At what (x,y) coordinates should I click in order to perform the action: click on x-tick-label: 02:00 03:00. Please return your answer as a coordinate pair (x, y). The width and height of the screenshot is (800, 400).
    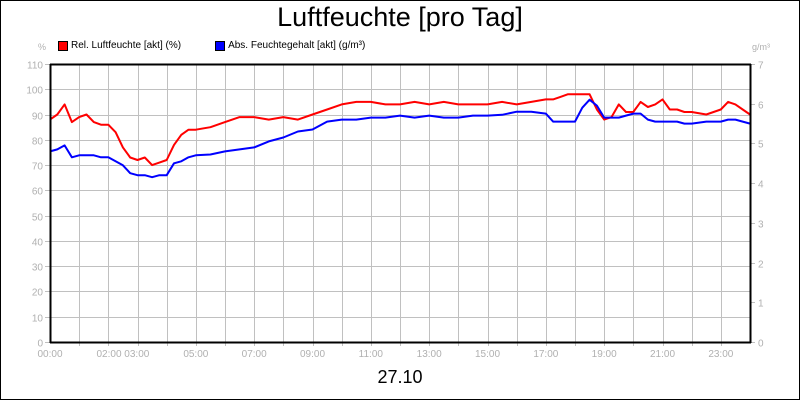
    Looking at the image, I should click on (123, 354).